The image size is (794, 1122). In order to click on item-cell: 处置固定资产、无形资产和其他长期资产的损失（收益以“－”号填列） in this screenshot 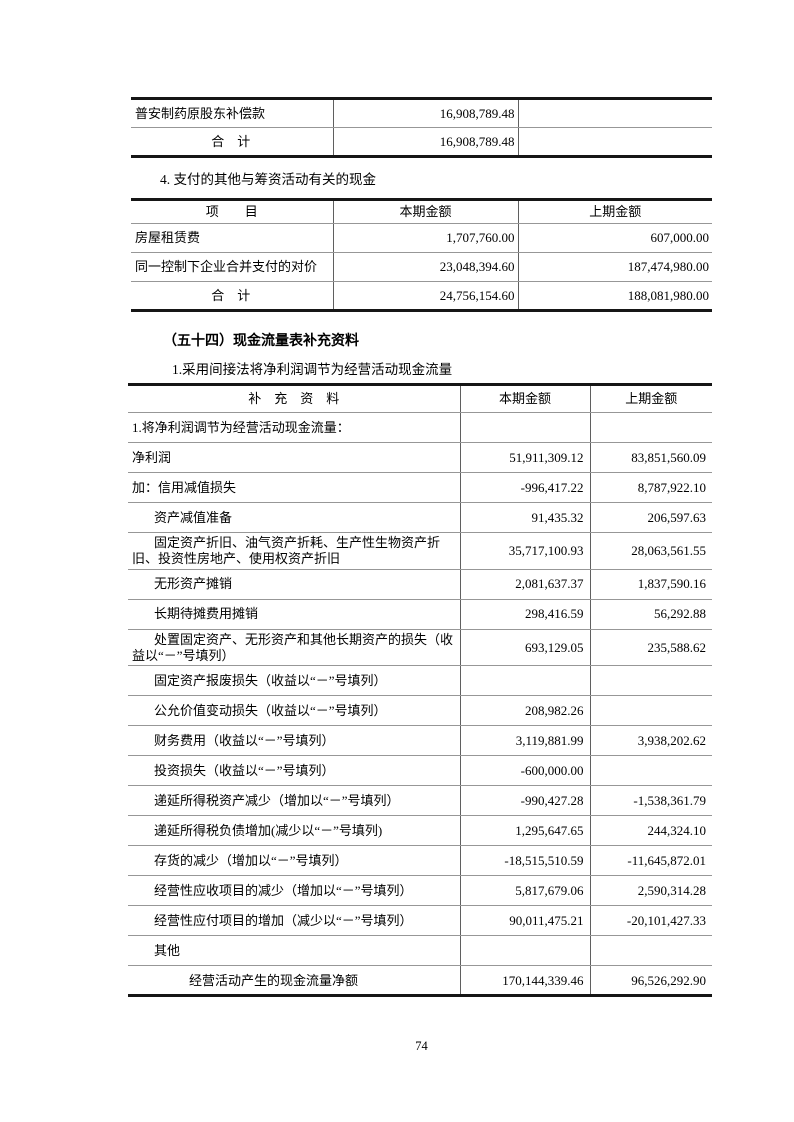, I will do `click(294, 648)`.